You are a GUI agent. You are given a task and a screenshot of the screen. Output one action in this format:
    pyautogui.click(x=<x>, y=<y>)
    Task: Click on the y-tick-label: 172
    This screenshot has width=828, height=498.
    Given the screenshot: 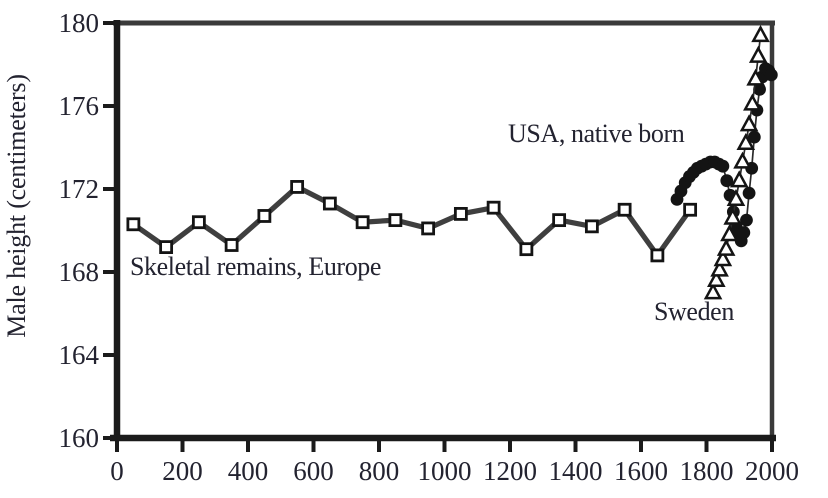 What is the action you would take?
    pyautogui.click(x=79, y=189)
    